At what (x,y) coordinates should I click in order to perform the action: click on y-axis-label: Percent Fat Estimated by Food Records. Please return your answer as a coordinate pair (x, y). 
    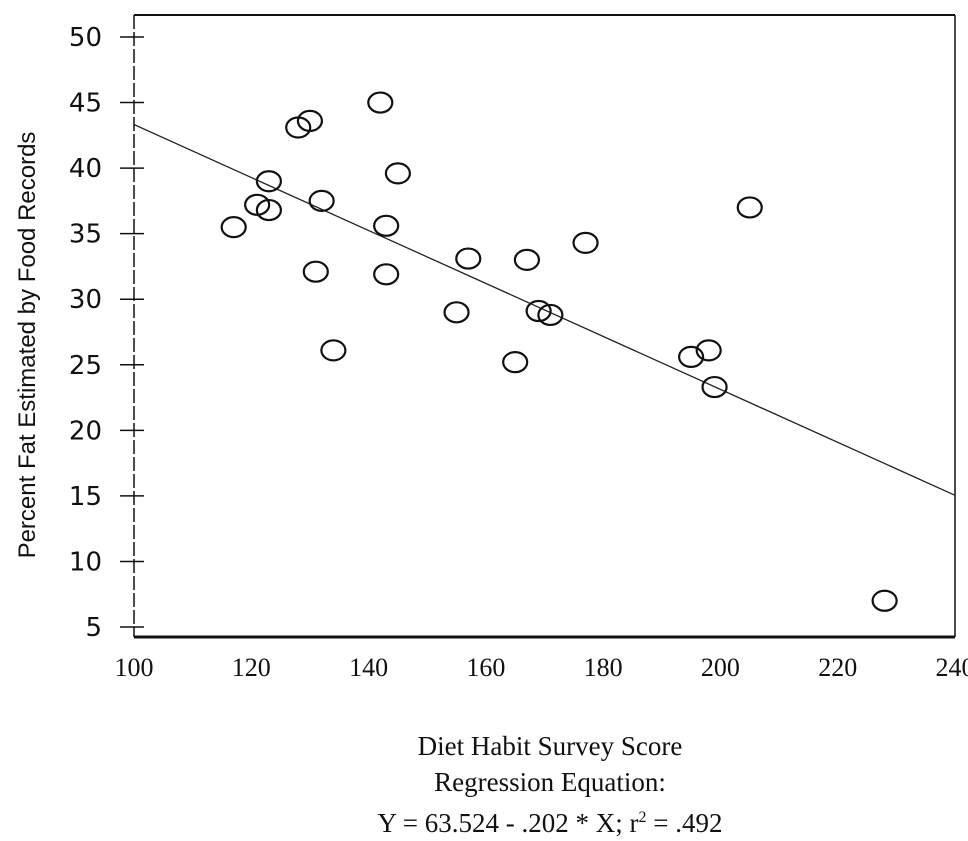
    Looking at the image, I should click on (27, 345).